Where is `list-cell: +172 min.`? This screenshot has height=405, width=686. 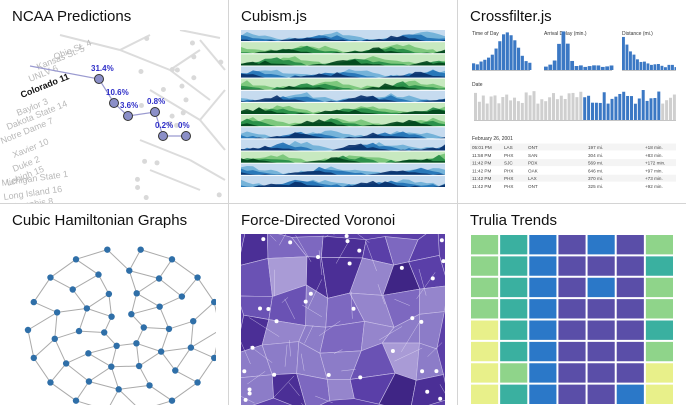 list-cell: +172 min. is located at coordinates (655, 163).